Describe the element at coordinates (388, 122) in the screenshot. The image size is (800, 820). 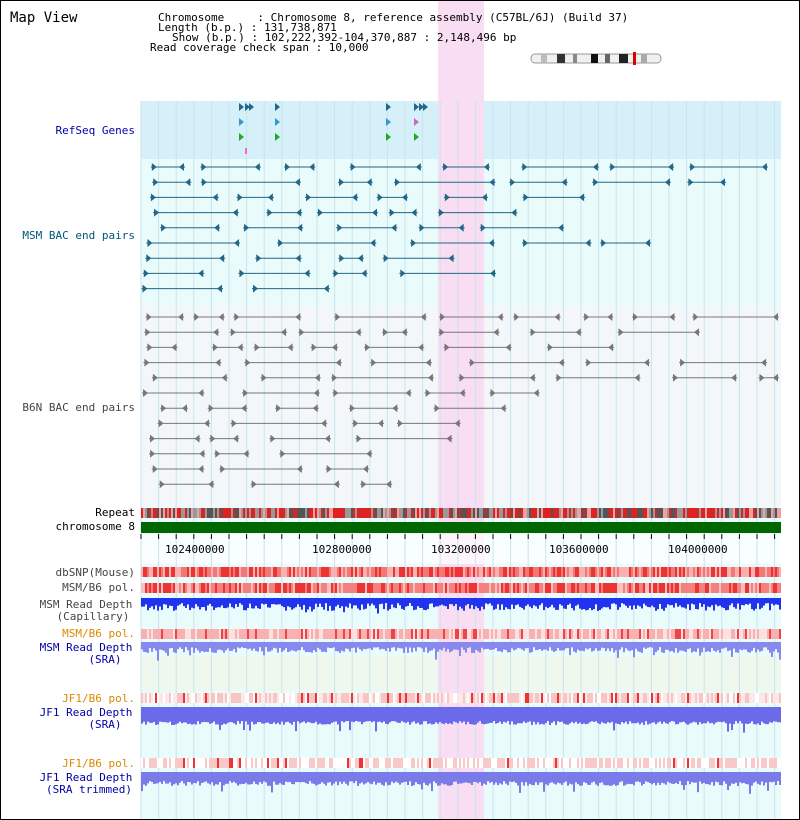
I see `refseq-gene-marker` at that location.